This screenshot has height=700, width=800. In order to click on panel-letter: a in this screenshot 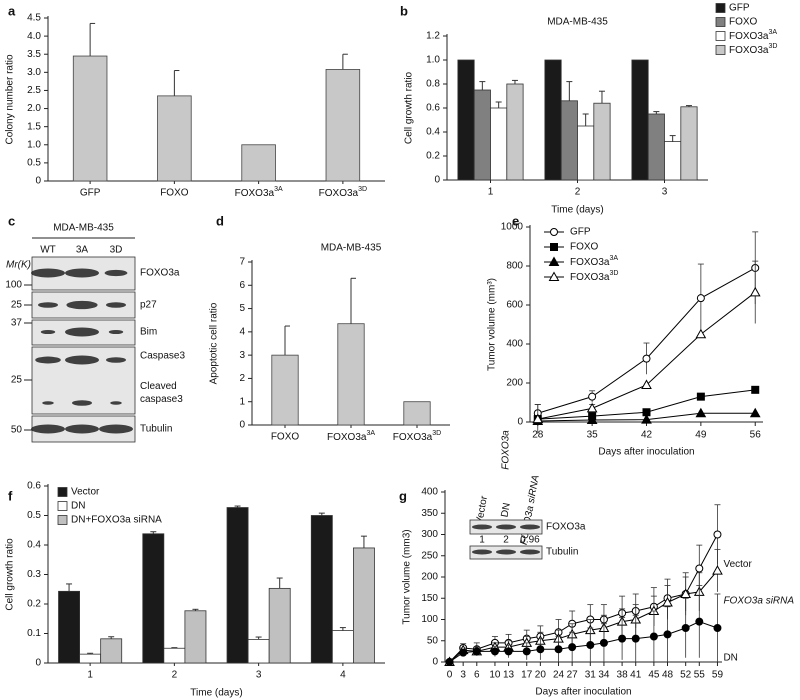, I will do `click(12, 10)`.